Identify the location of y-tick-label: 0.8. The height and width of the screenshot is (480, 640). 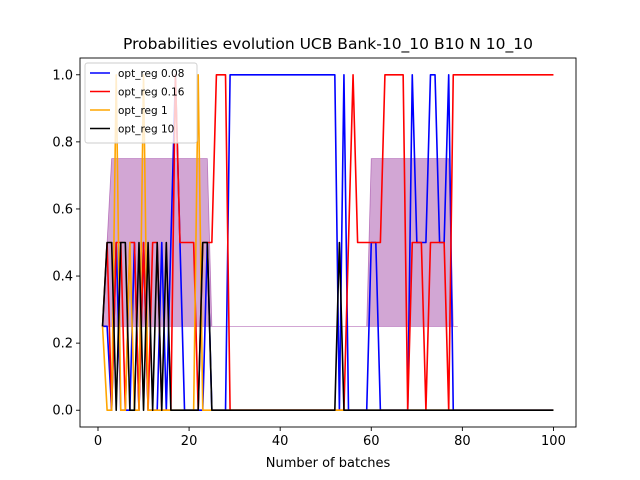
(62, 142).